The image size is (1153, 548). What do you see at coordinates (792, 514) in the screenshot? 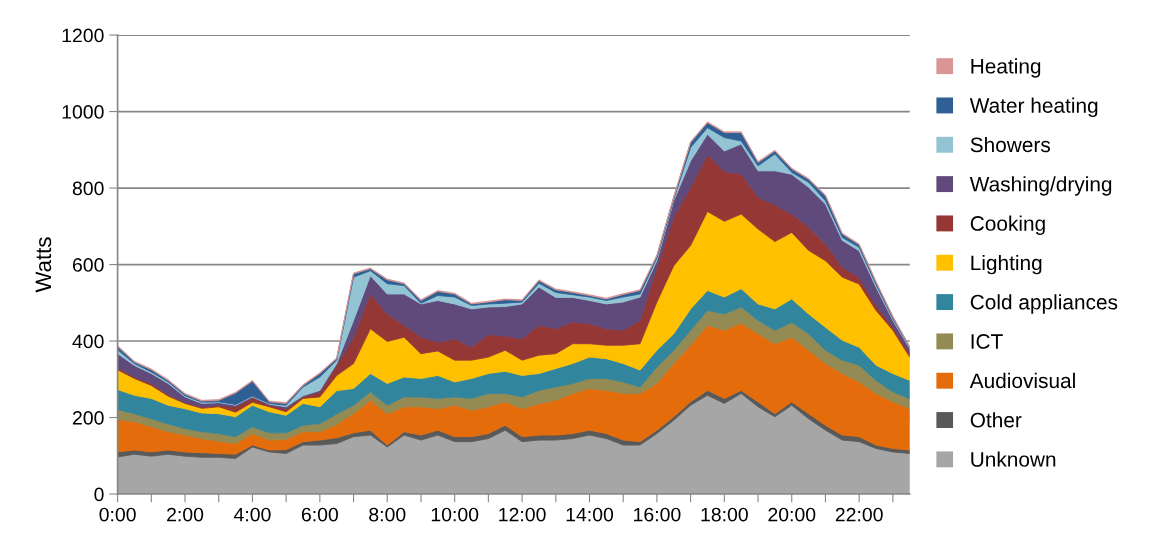
I see `x-tick-label: 20:00` at bounding box center [792, 514].